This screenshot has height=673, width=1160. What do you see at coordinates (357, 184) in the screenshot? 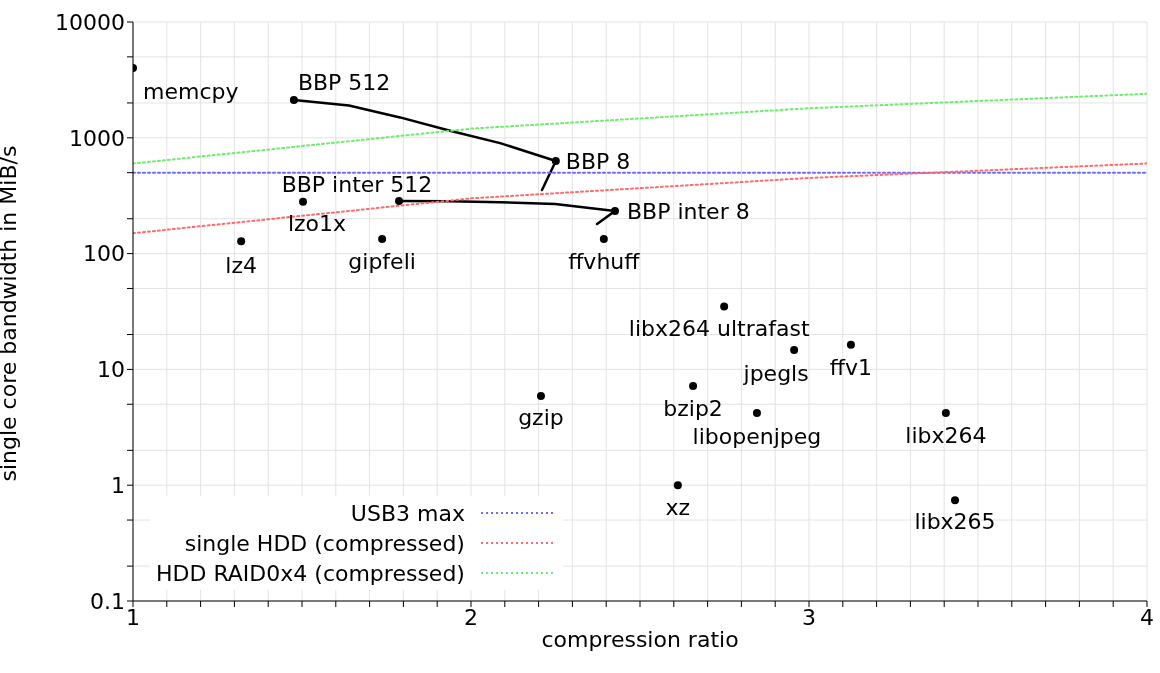
I see `annotation: BBP inter 512` at bounding box center [357, 184].